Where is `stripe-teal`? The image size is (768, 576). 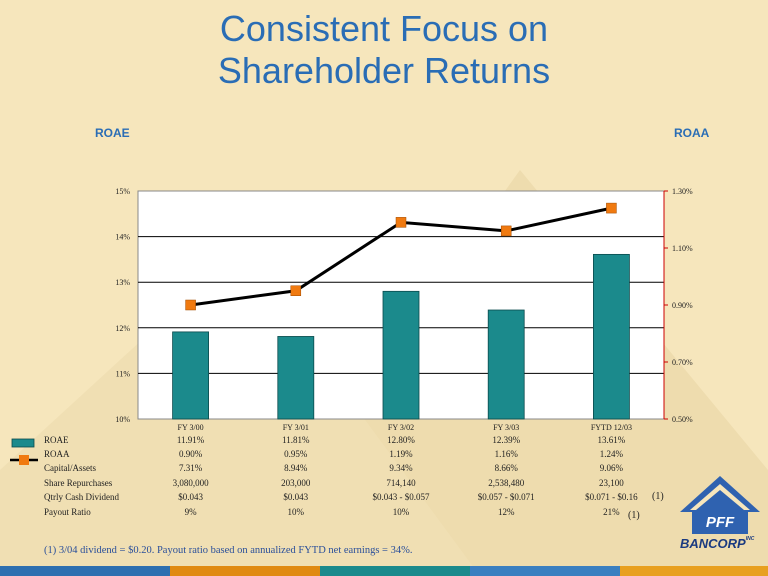
stripe-teal is located at coordinates (395, 571).